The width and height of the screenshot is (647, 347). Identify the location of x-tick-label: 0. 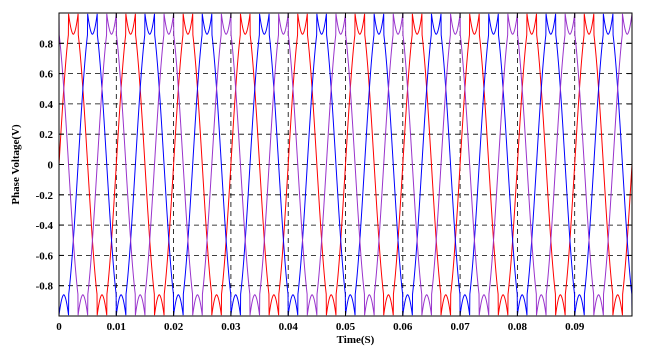
(59, 327).